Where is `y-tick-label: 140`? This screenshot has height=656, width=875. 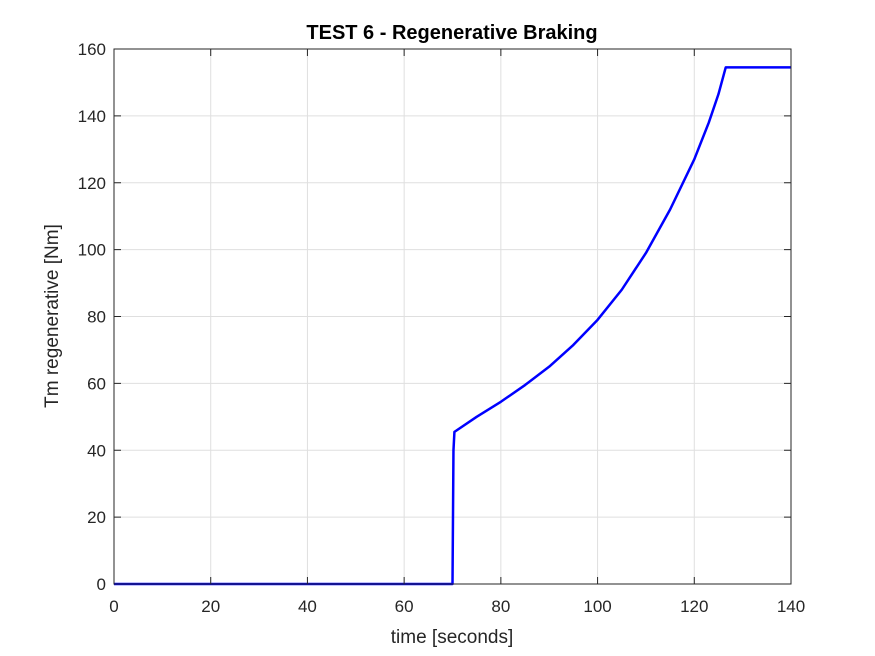 y-tick-label: 140 is located at coordinates (92, 116).